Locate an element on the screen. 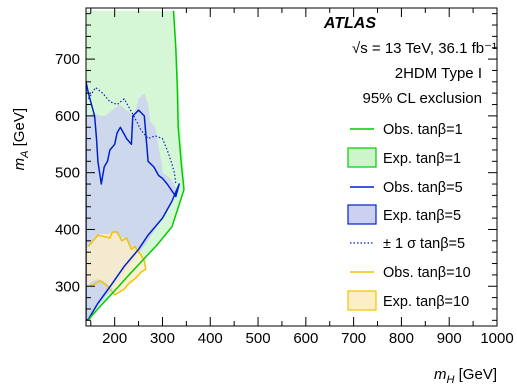 Image resolution: width=517 pixels, height=388 pixels. x-tick-label: 200 is located at coordinates (114, 338).